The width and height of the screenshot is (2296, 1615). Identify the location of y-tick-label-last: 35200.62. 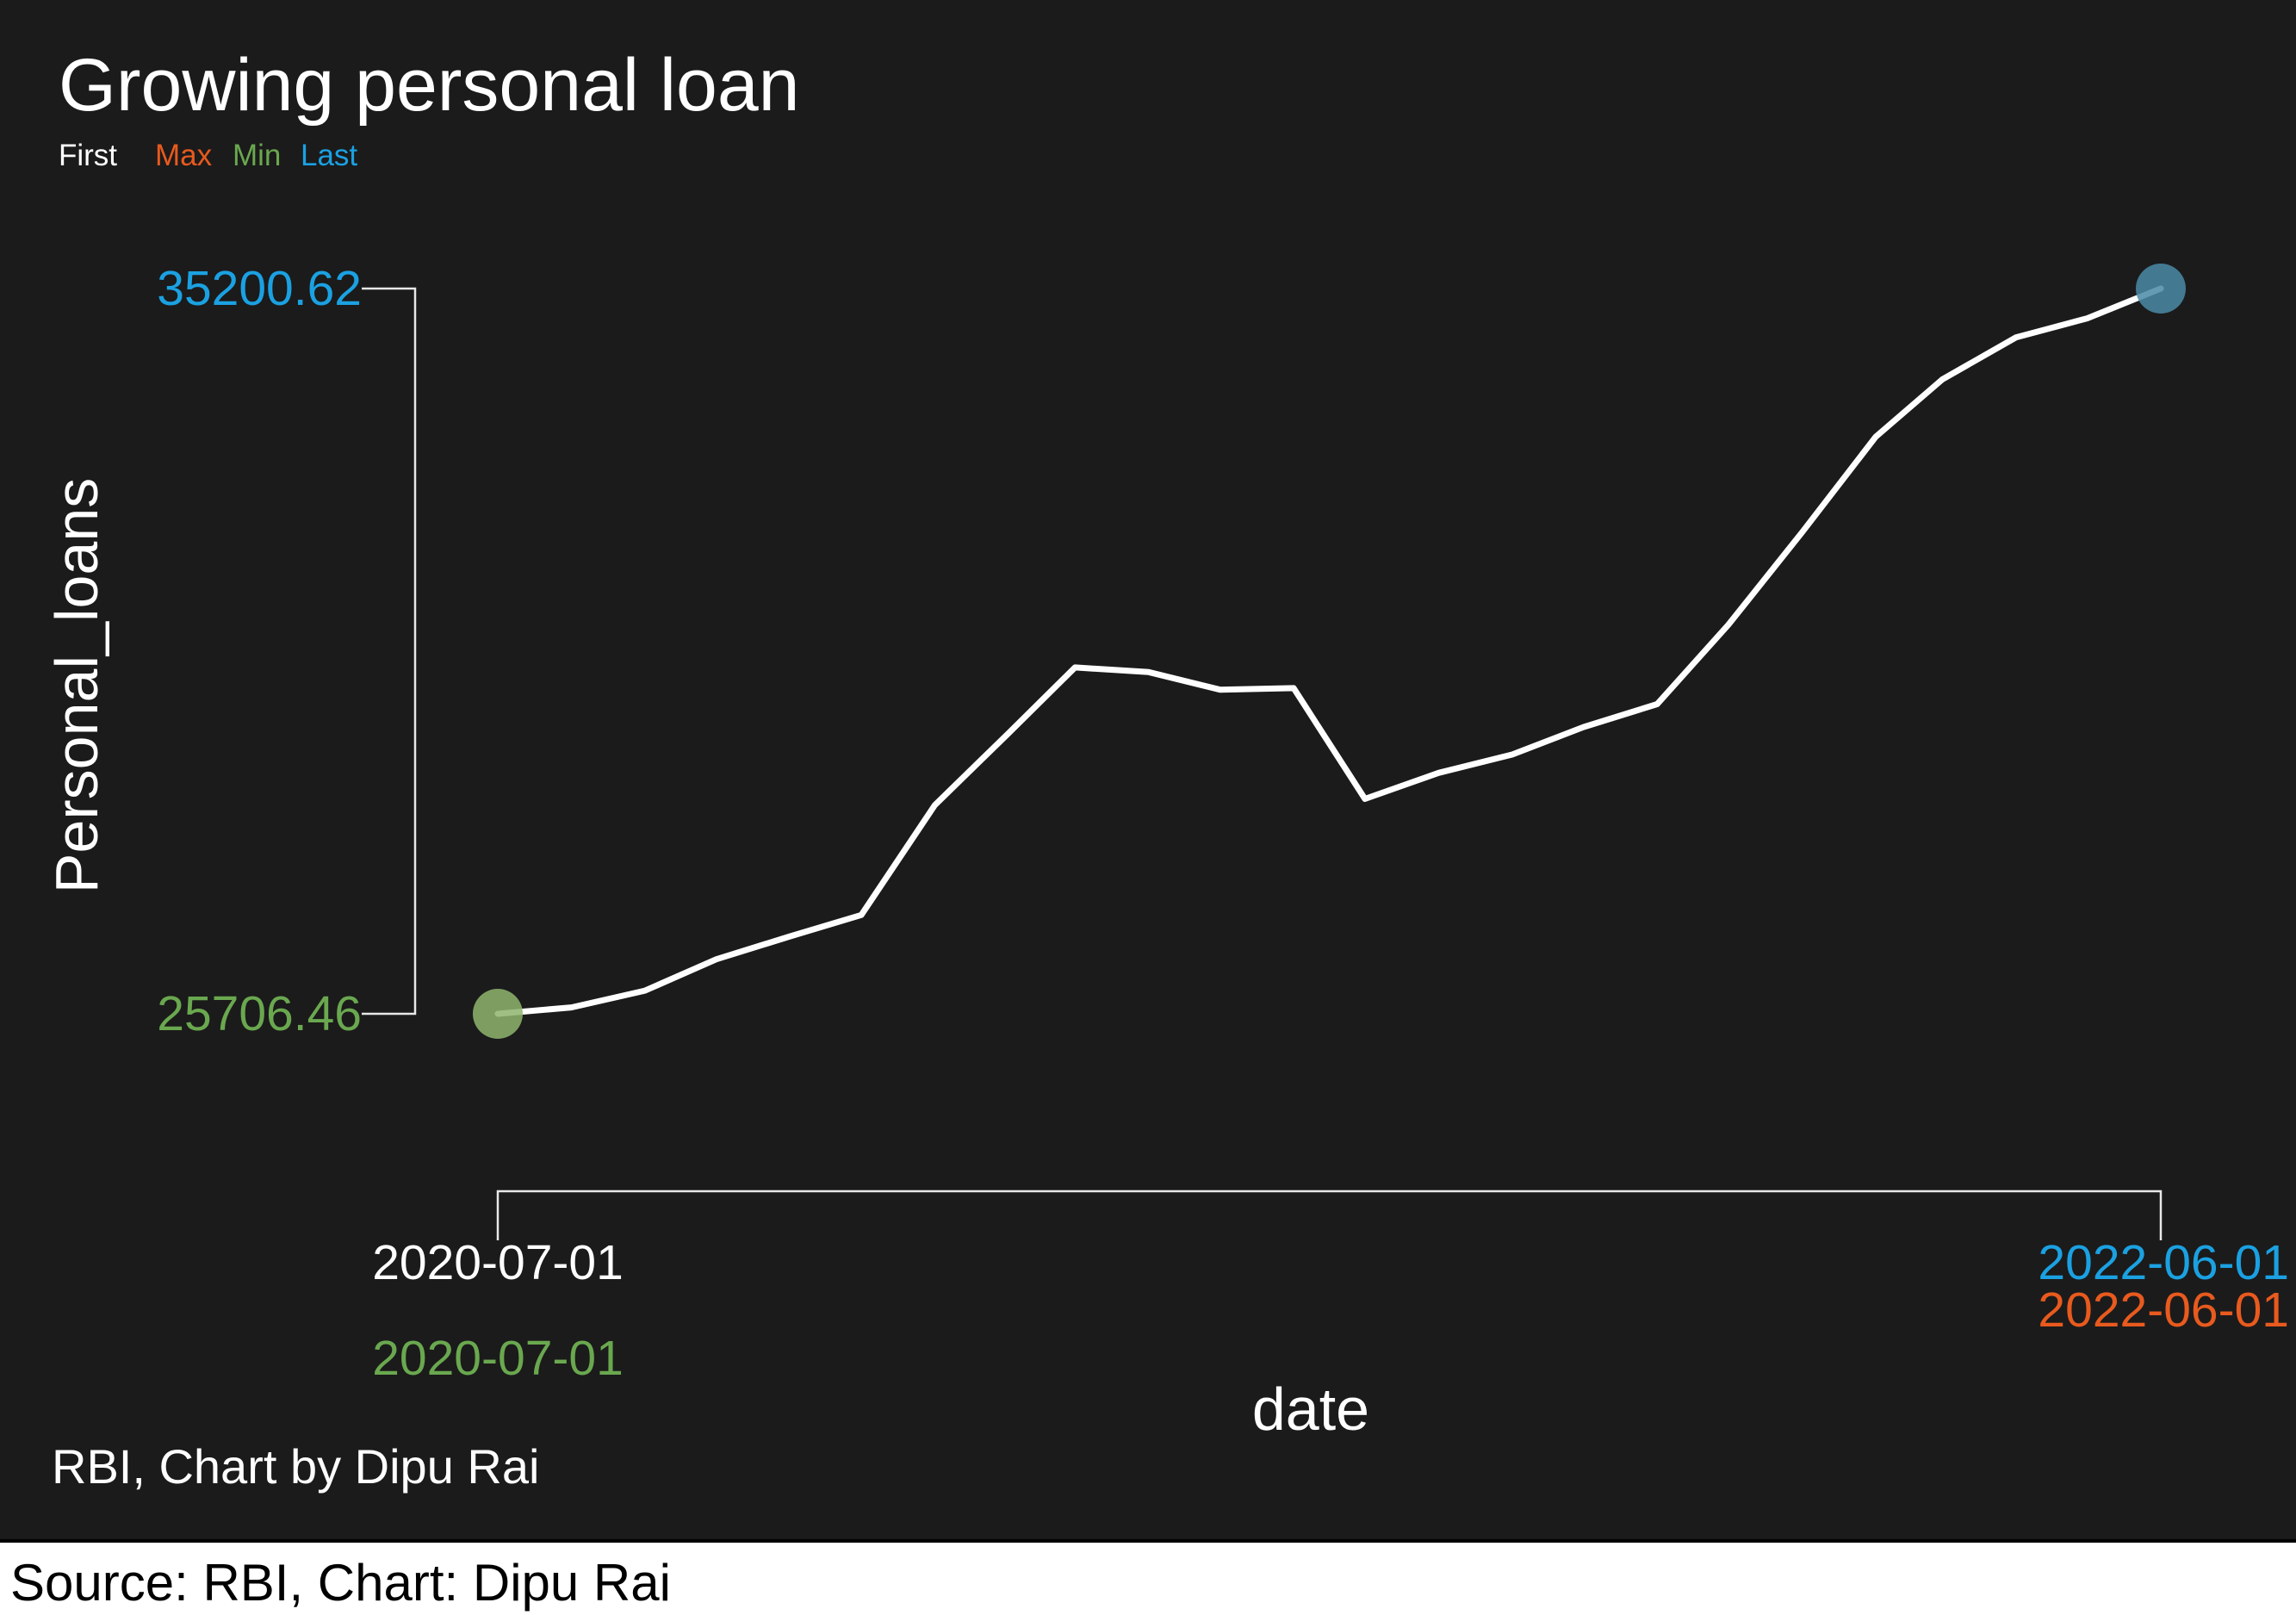
(259, 288).